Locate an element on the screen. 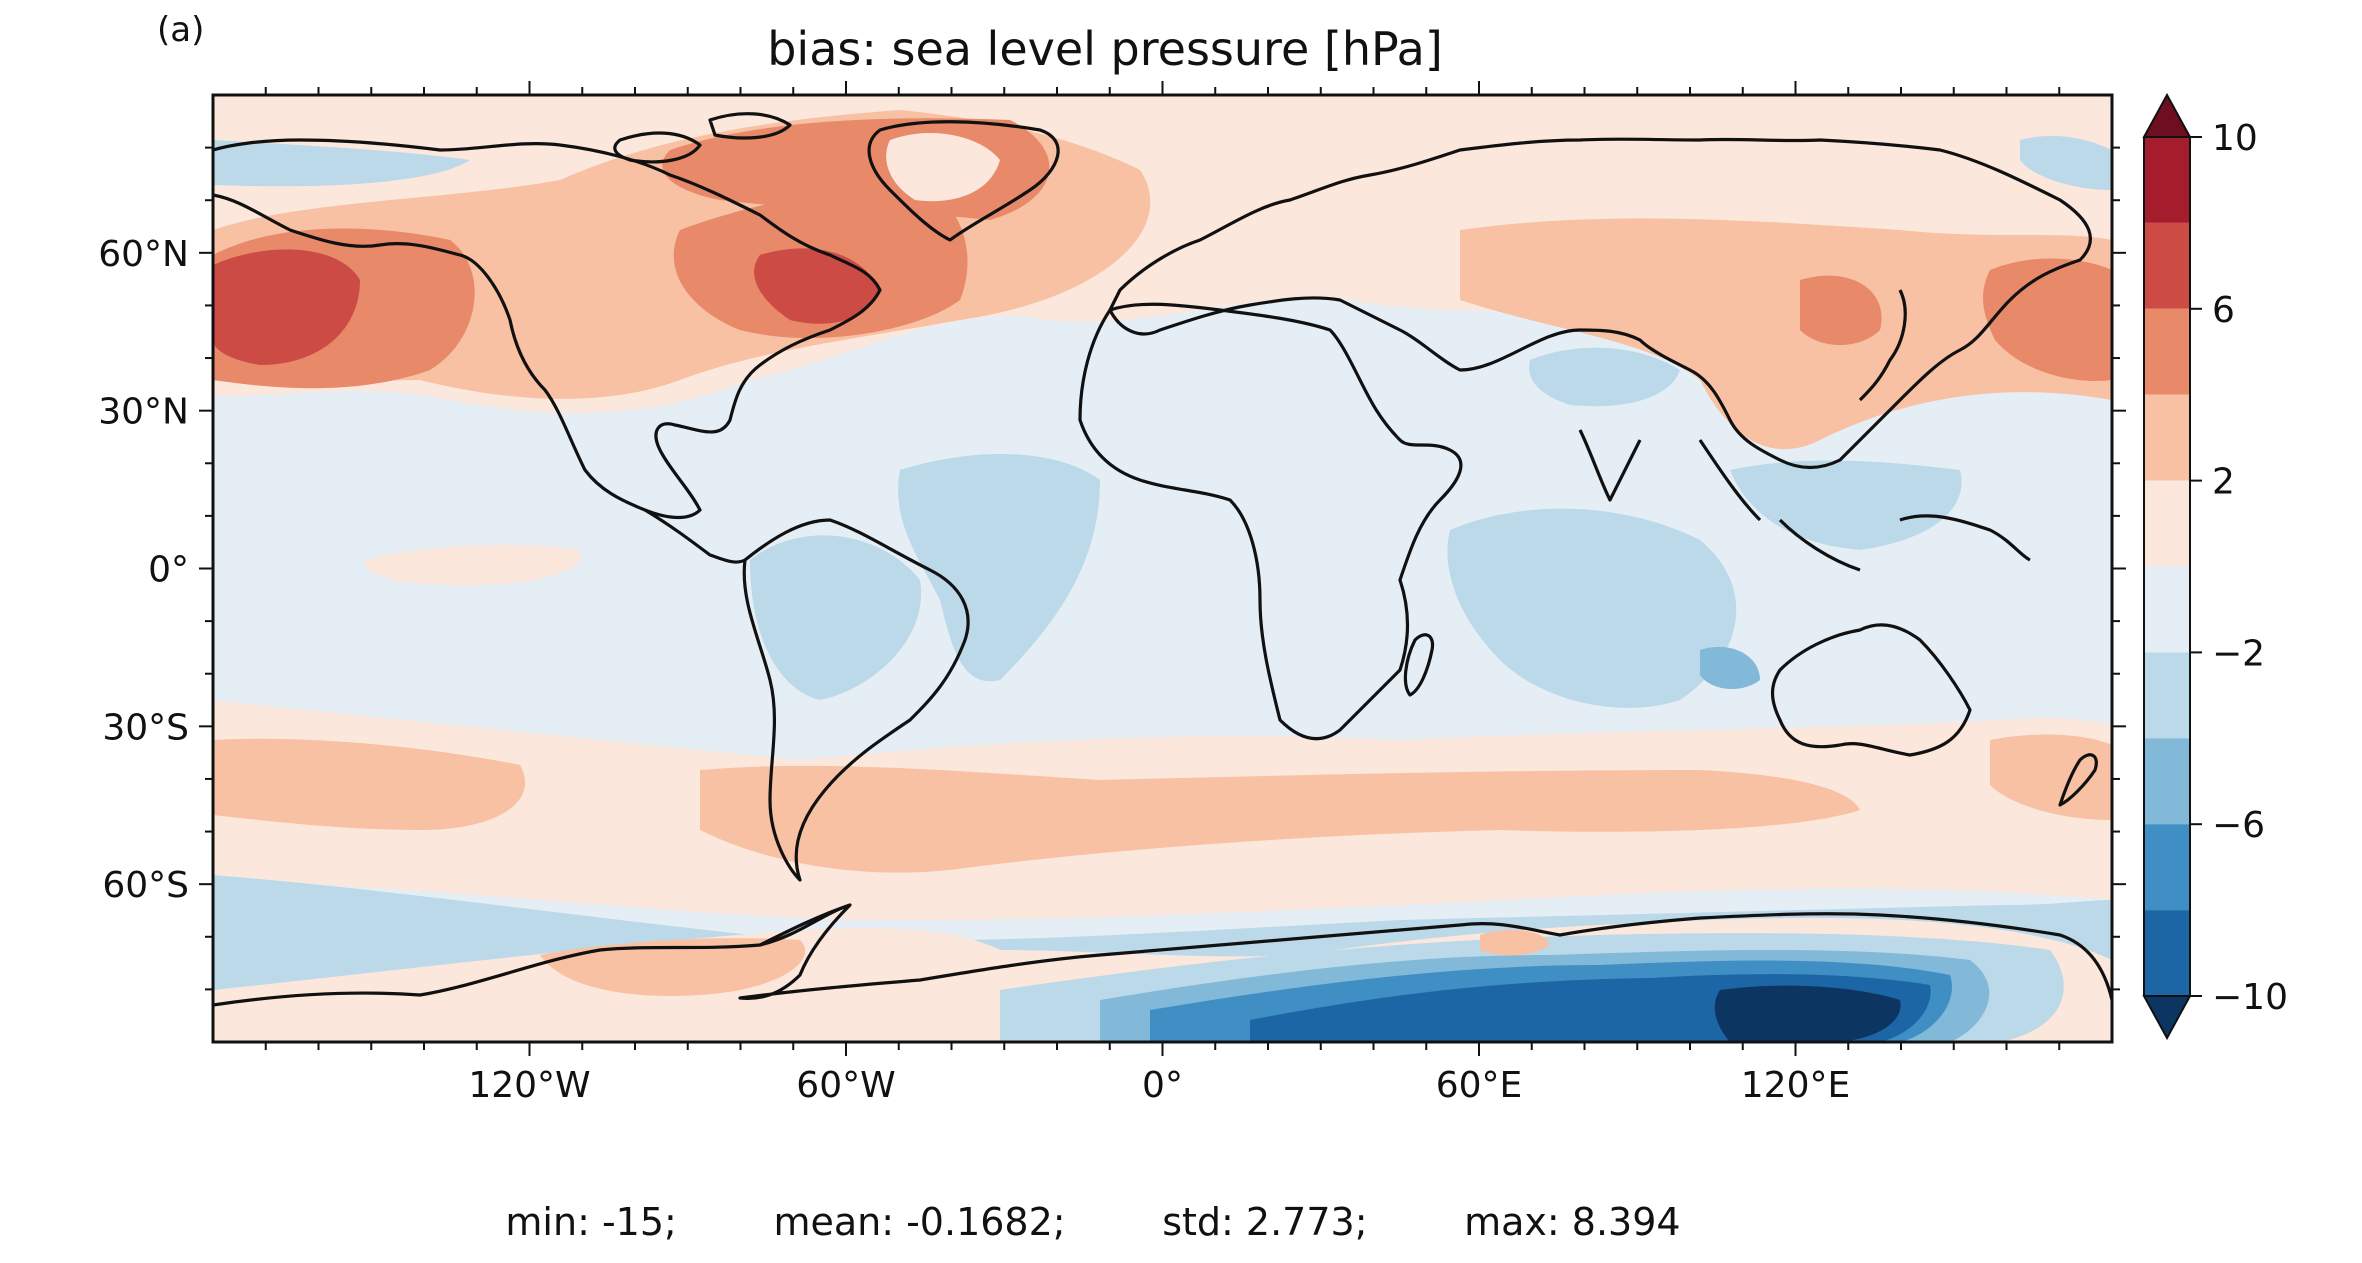 The height and width of the screenshot is (1263, 2362). coast-north-america is located at coordinates (547, 329).